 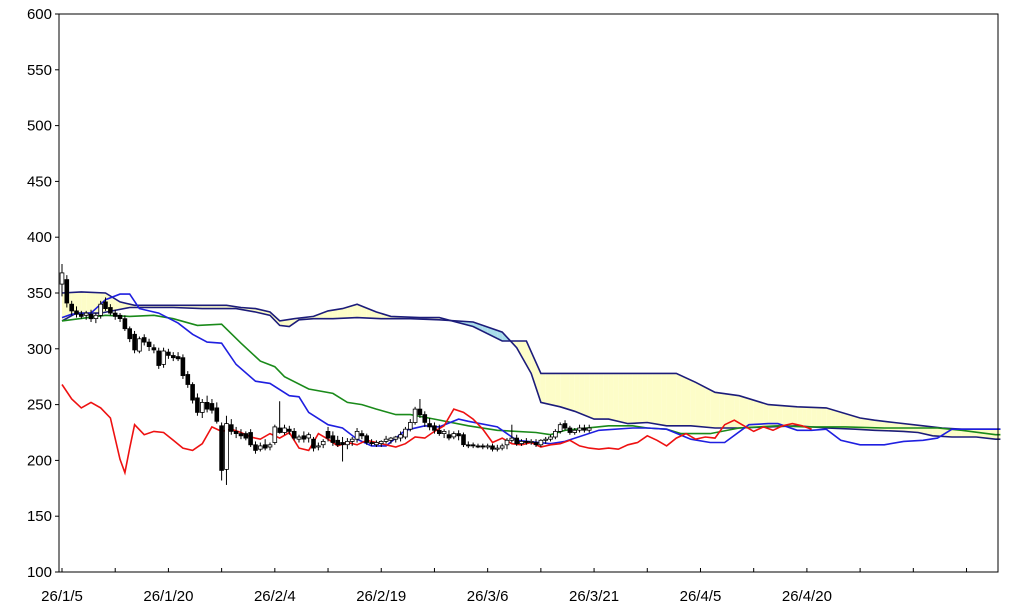 What do you see at coordinates (807, 596) in the screenshot?
I see `x-tick-label: 26/4/20` at bounding box center [807, 596].